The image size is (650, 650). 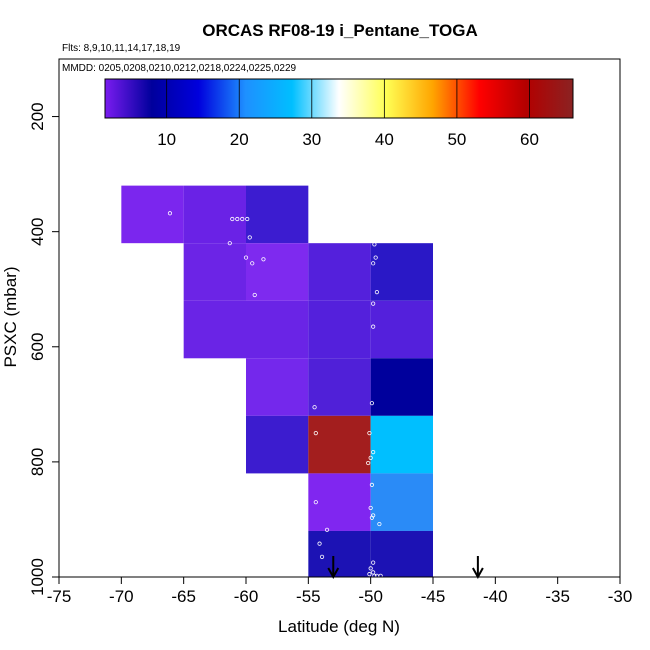 What do you see at coordinates (339, 98) in the screenshot?
I see `colorbar-bar` at bounding box center [339, 98].